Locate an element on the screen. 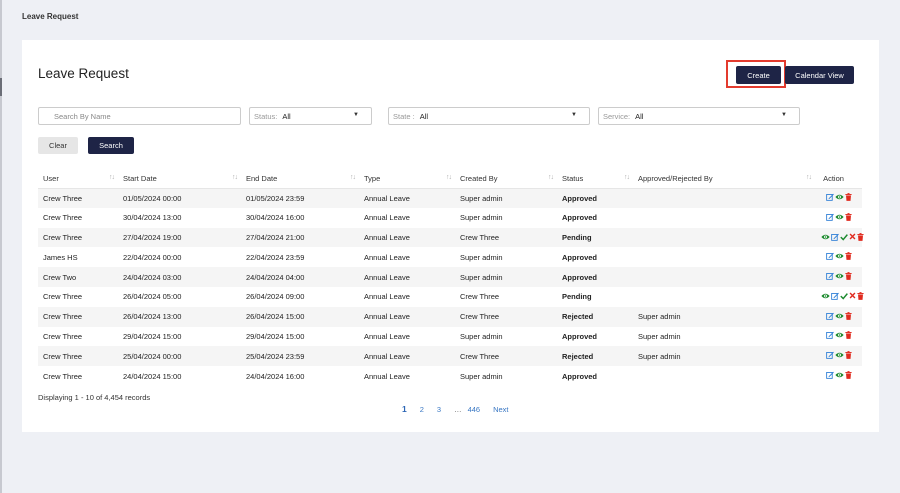 The width and height of the screenshot is (900, 493). status-select-label: Status: is located at coordinates (266, 116).